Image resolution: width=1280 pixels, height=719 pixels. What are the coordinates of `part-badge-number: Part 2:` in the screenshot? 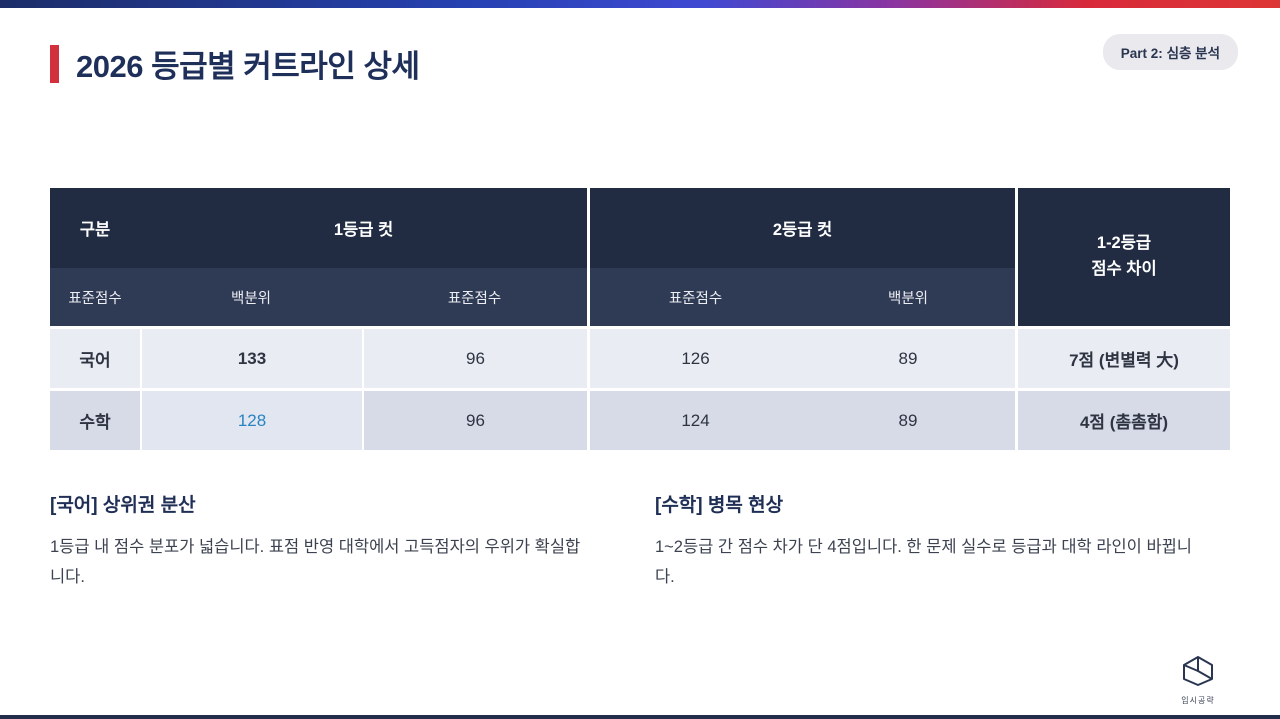 It's located at (1141, 53).